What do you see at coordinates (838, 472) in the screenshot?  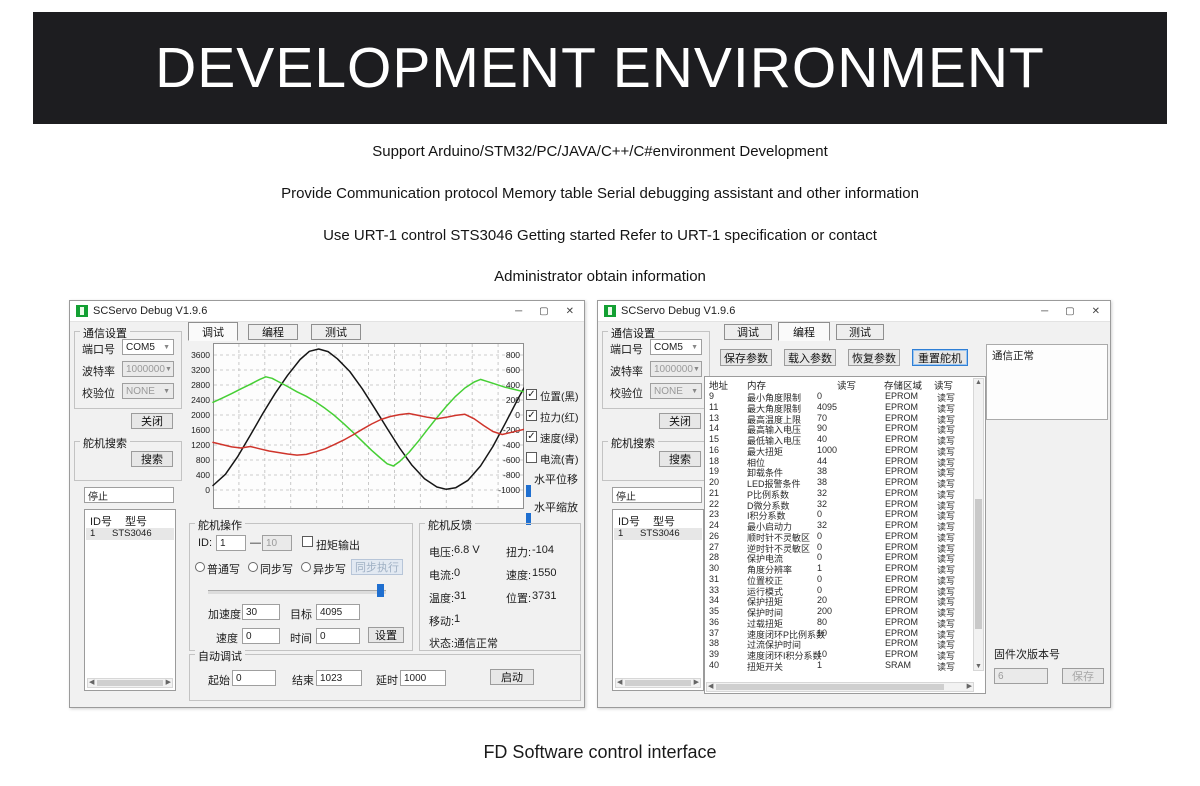 I see `table-row: 19 卸载条件 38 EPROM 读写` at bounding box center [838, 472].